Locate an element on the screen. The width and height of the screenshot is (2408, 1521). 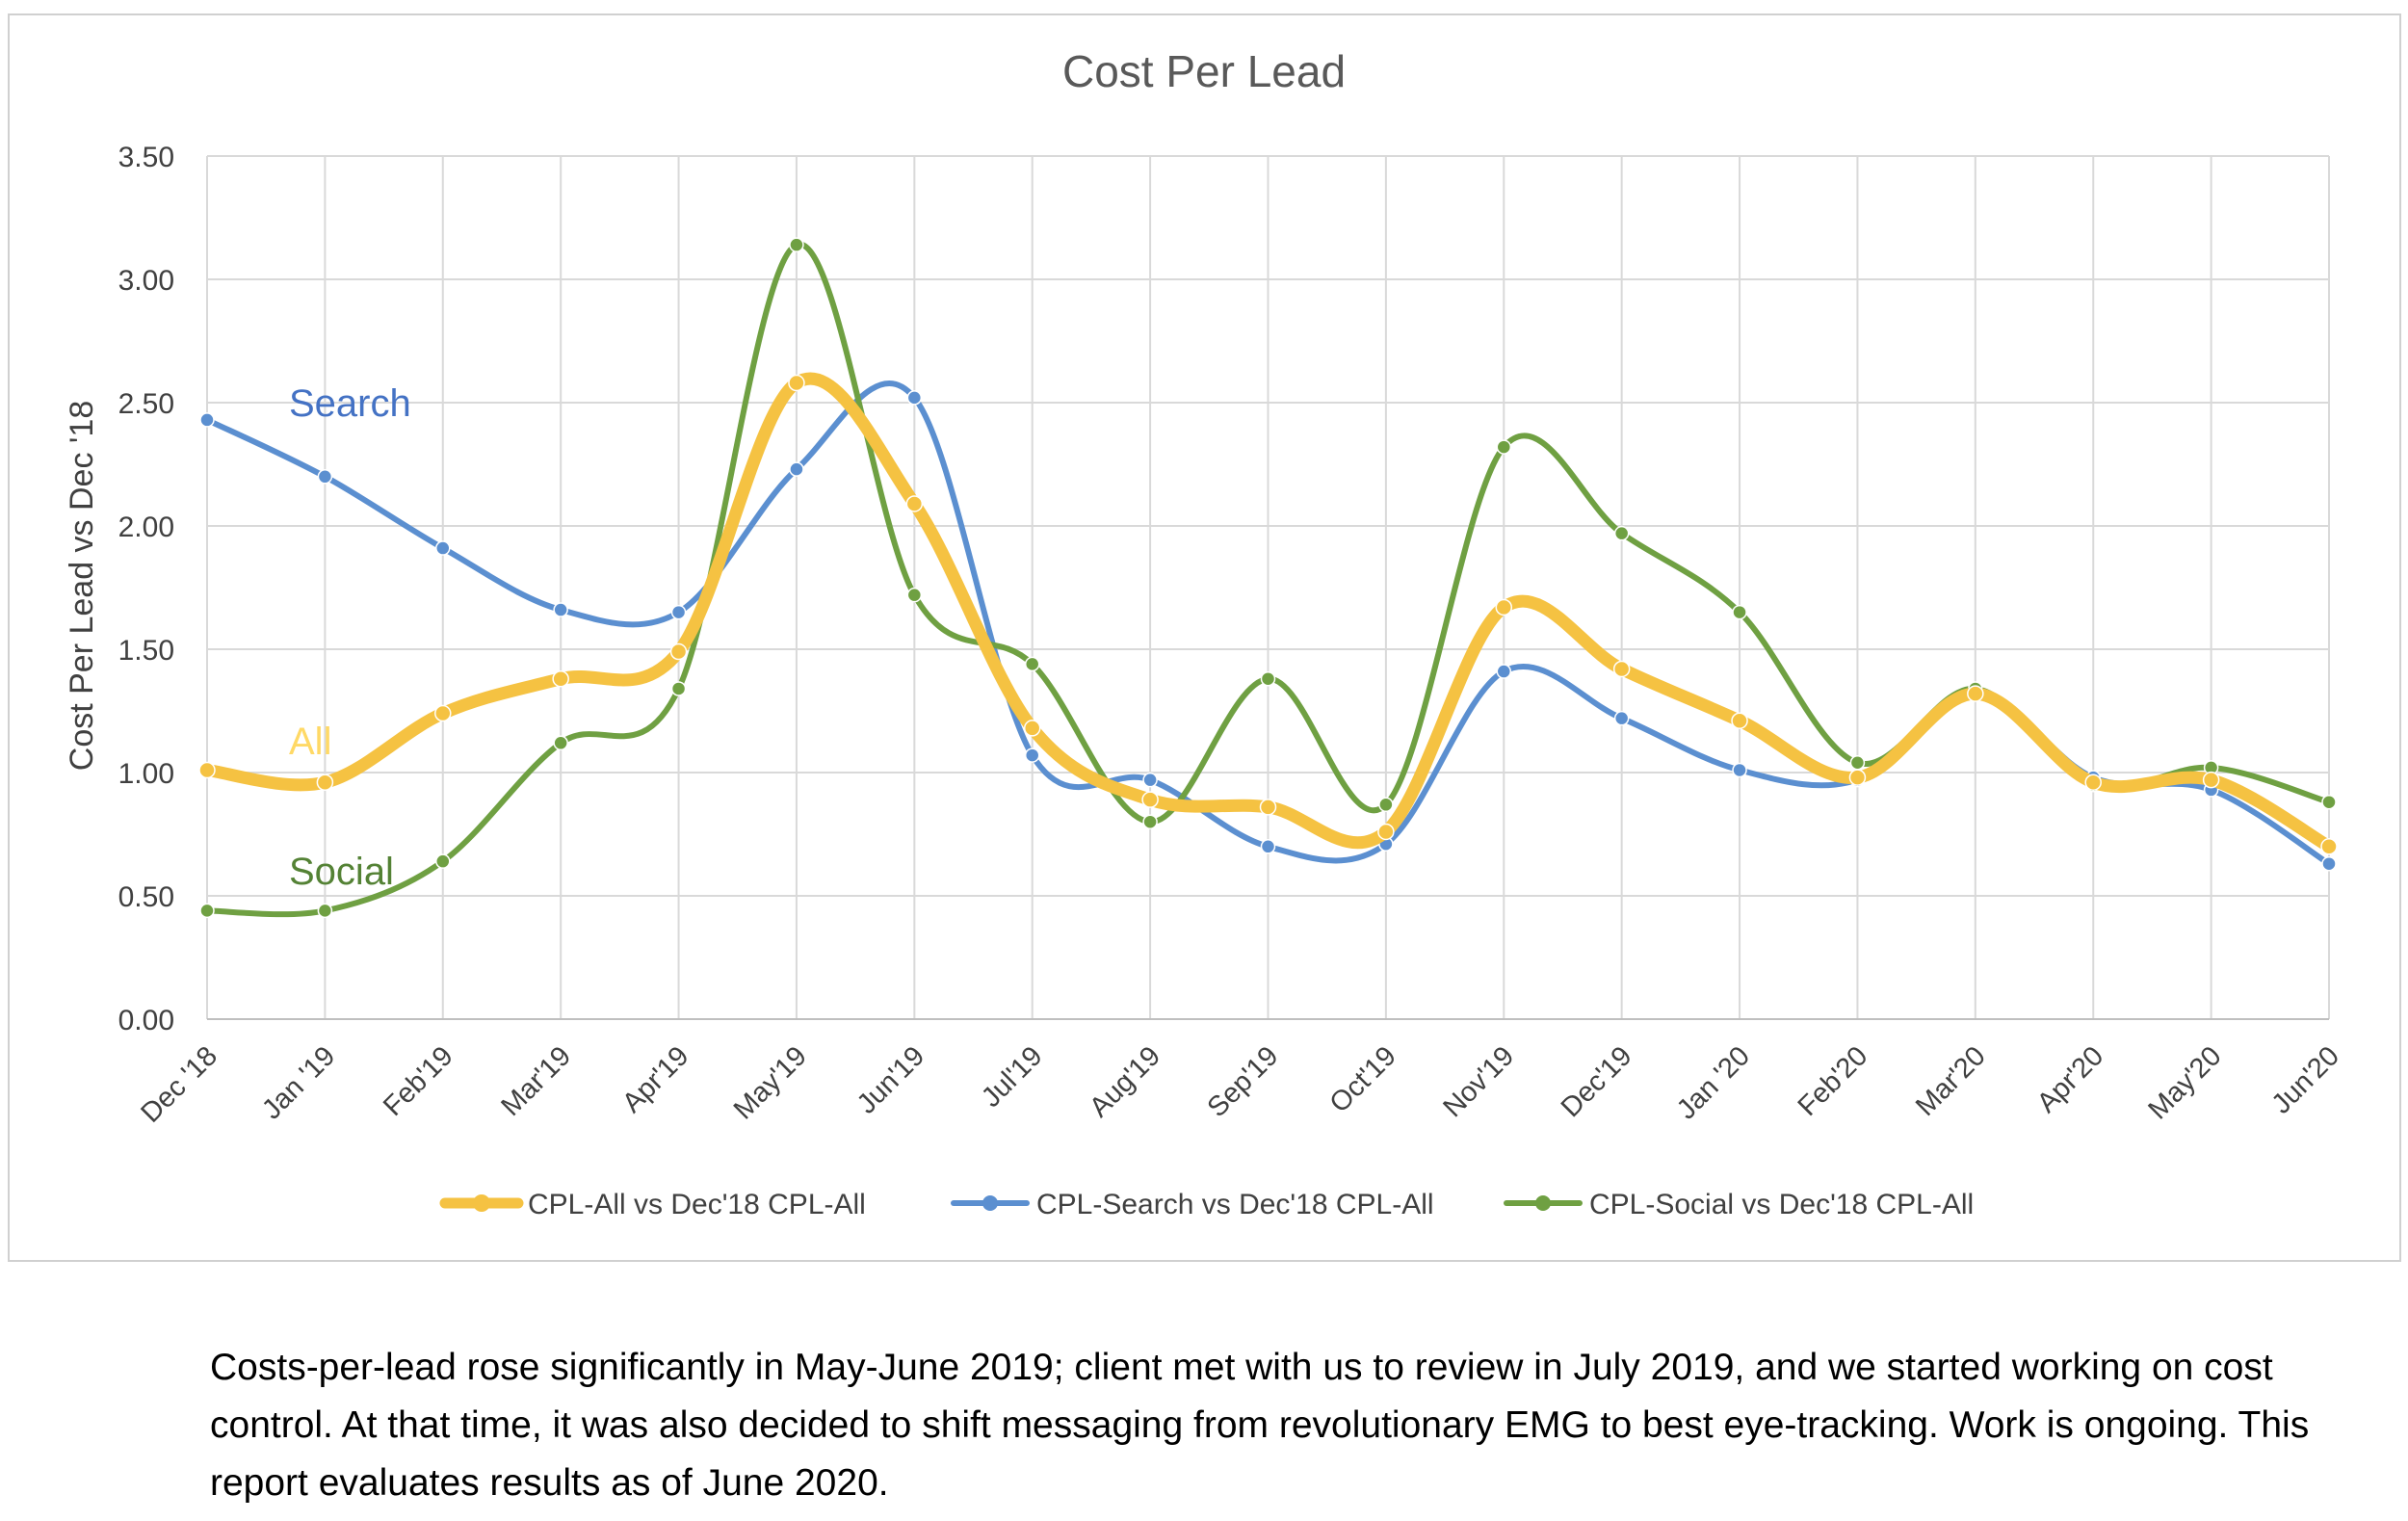
x-tick-label: Oct'19 is located at coordinates (1363, 1079).